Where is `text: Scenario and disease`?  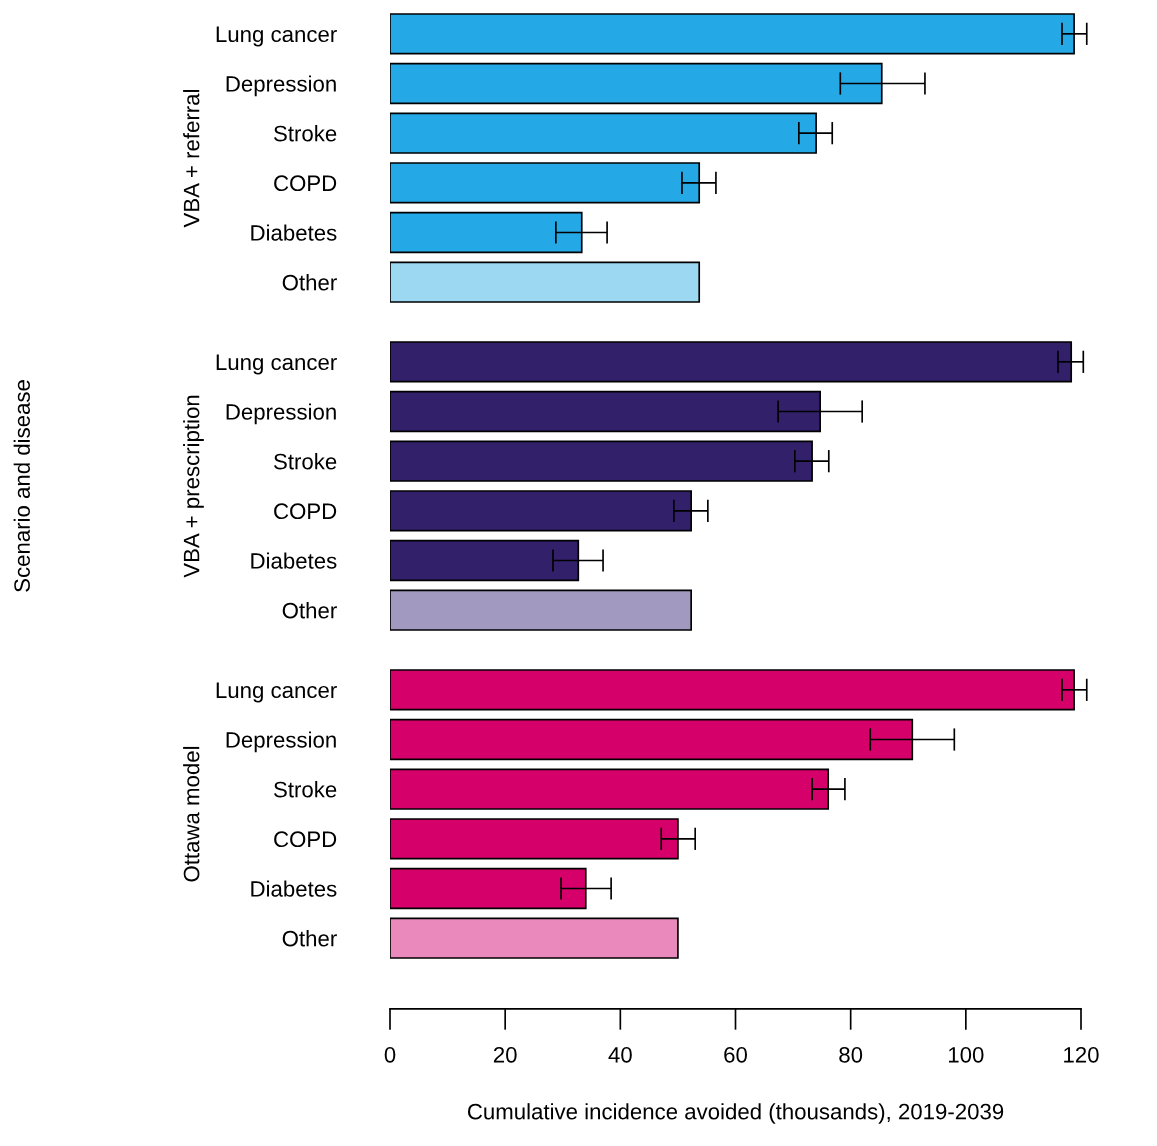 text: Scenario and disease is located at coordinates (21, 486).